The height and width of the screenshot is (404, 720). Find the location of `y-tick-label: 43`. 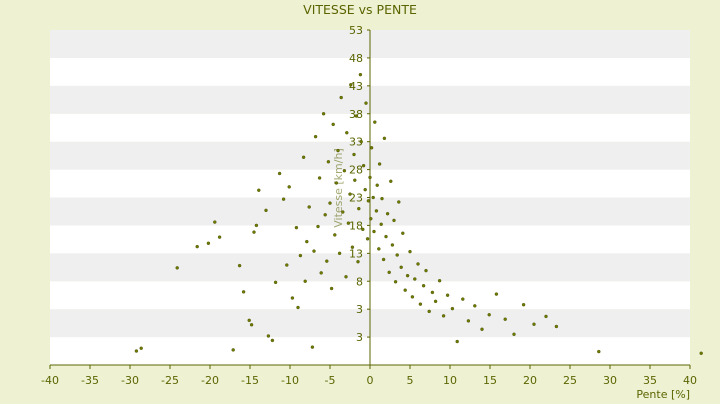

y-tick-label: 43 is located at coordinates (356, 86).